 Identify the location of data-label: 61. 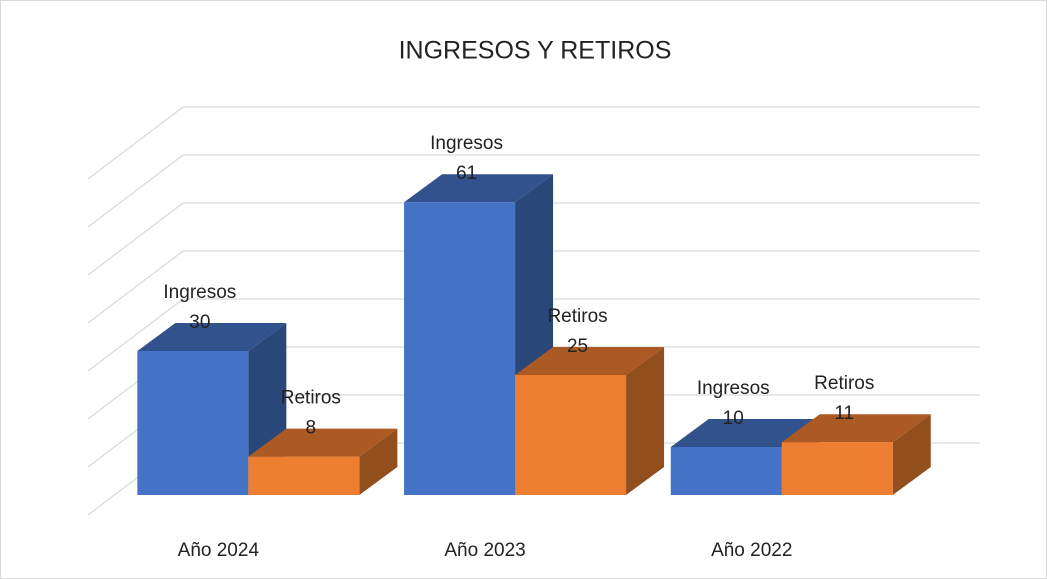
(466, 173).